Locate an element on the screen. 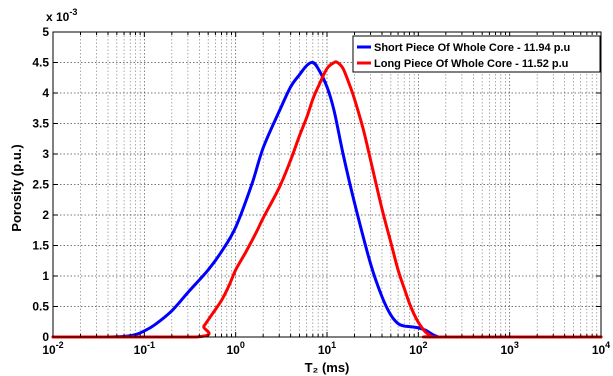 The width and height of the screenshot is (613, 376). x-tick-label-exponent: 0 is located at coordinates (242, 345).